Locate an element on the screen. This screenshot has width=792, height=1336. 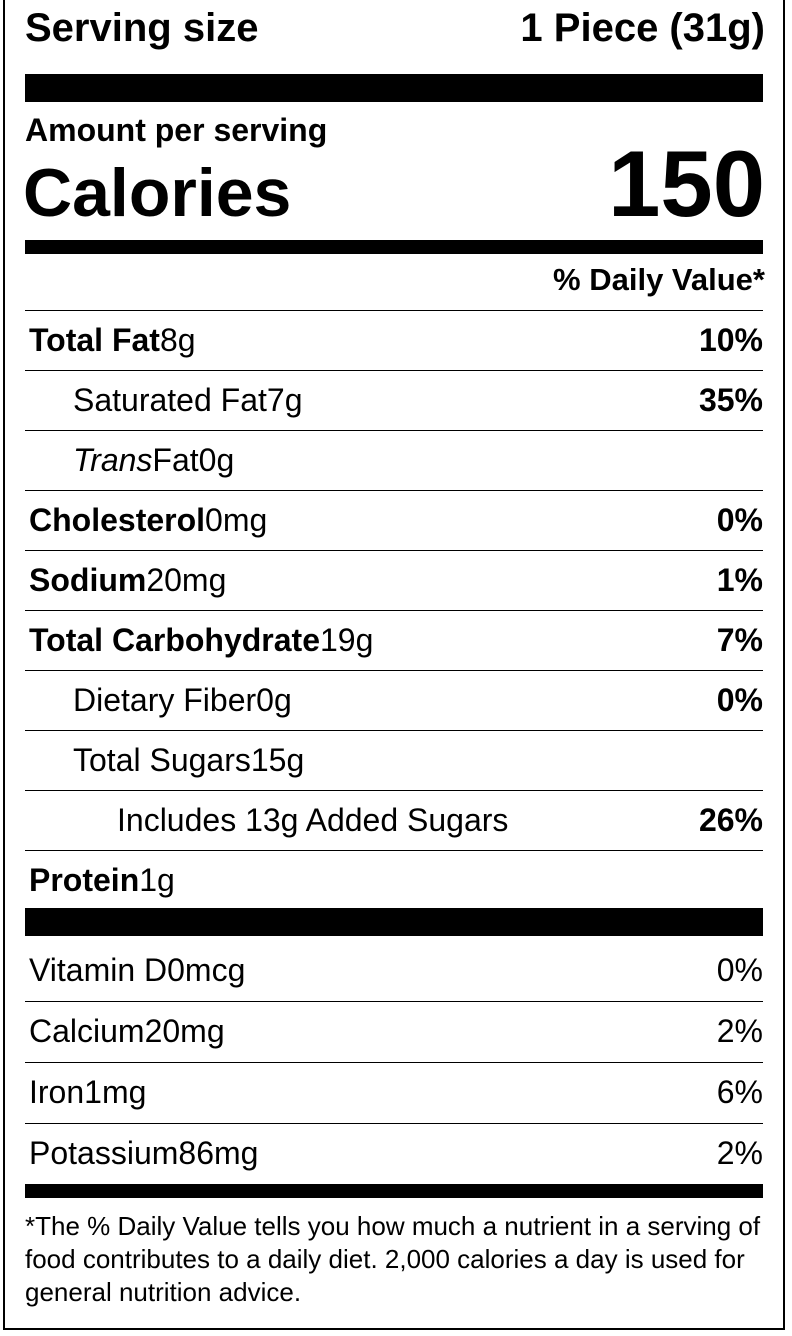
nutrient-amount: 0mcg is located at coordinates (206, 969).